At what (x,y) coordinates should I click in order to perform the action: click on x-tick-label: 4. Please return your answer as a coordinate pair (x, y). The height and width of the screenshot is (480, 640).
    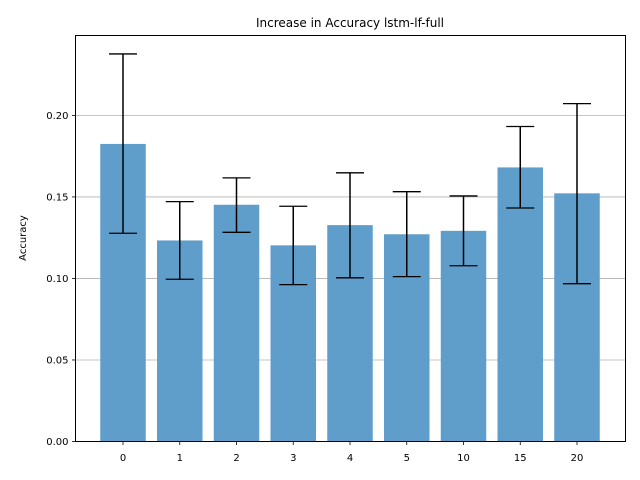
    Looking at the image, I should click on (350, 458).